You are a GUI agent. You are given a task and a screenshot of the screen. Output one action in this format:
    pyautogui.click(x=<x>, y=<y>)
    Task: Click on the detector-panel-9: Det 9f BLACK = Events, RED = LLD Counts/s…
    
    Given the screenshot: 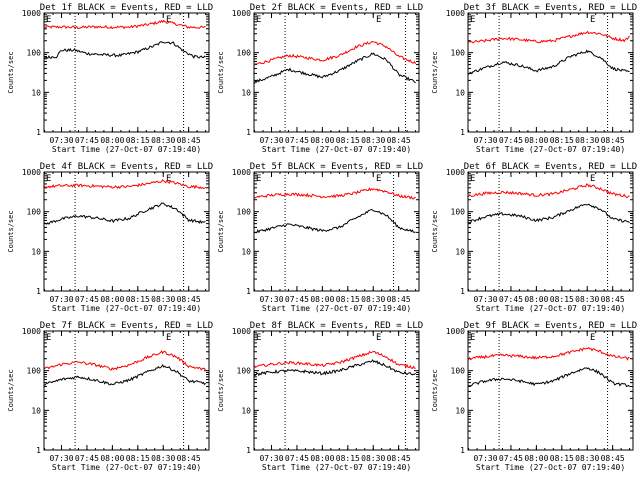 What is the action you would take?
    pyautogui.click(x=534, y=396)
    